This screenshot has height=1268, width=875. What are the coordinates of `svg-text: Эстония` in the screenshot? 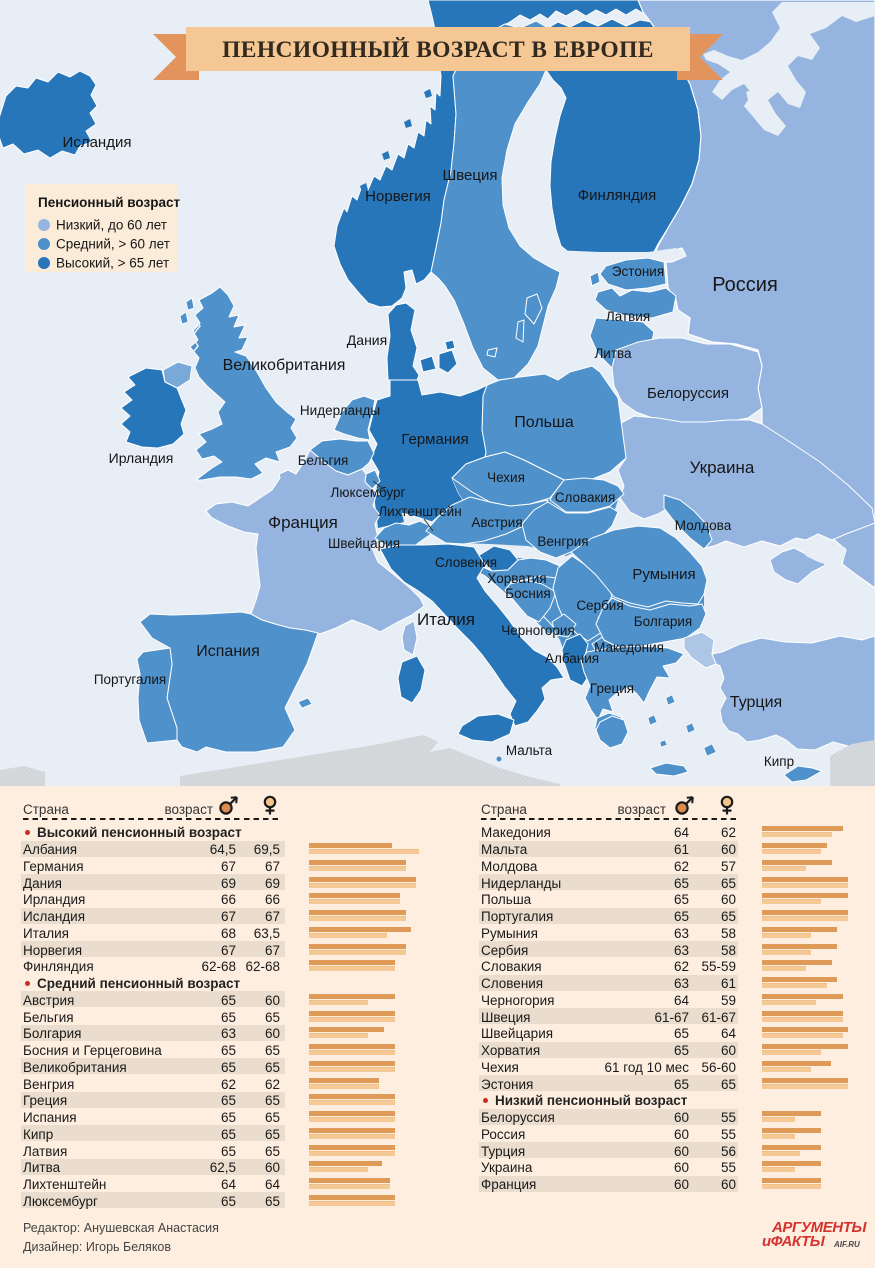 It's located at (638, 271).